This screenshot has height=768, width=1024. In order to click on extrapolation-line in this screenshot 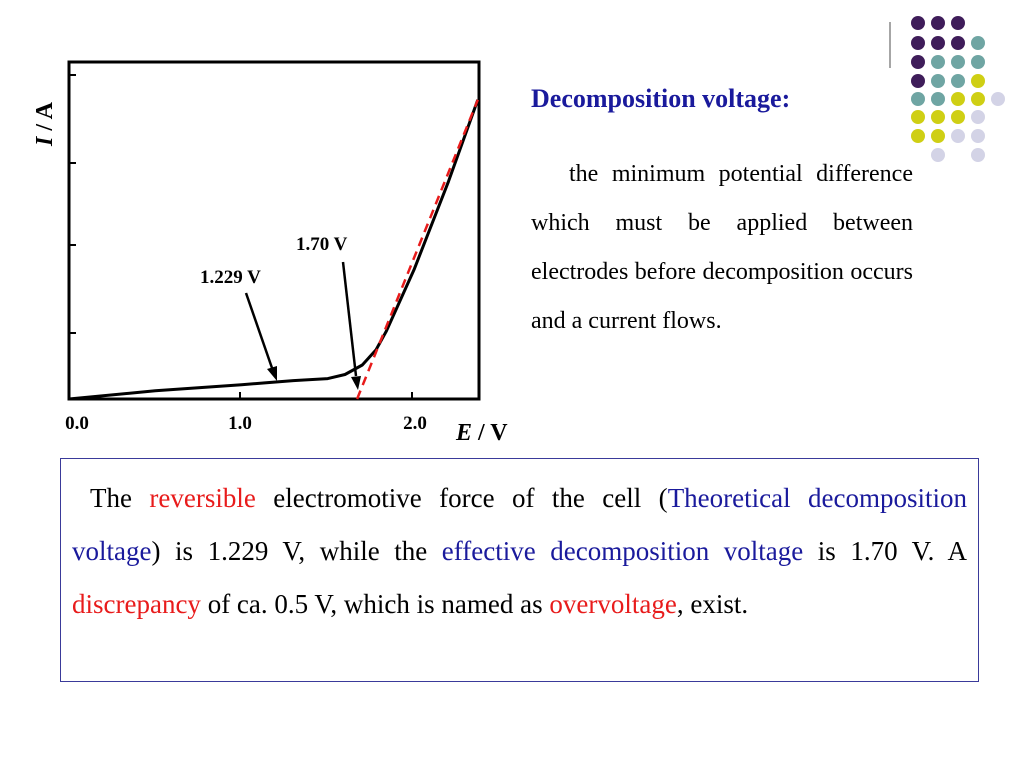, I will do `click(417, 249)`.